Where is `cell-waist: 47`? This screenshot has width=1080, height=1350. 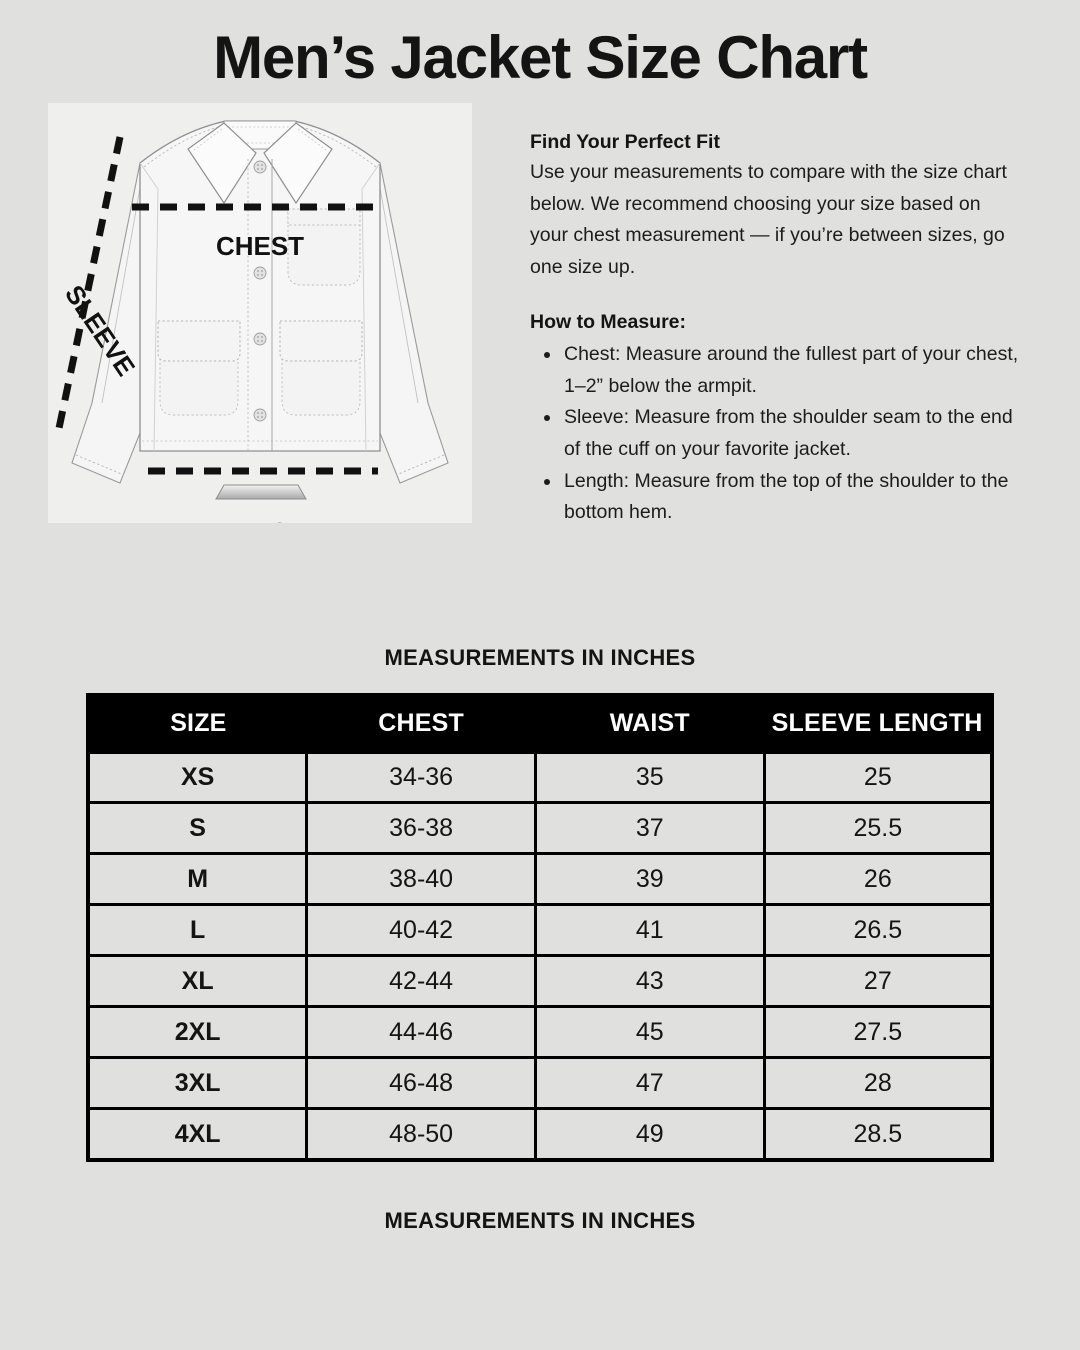 cell-waist: 47 is located at coordinates (649, 1083).